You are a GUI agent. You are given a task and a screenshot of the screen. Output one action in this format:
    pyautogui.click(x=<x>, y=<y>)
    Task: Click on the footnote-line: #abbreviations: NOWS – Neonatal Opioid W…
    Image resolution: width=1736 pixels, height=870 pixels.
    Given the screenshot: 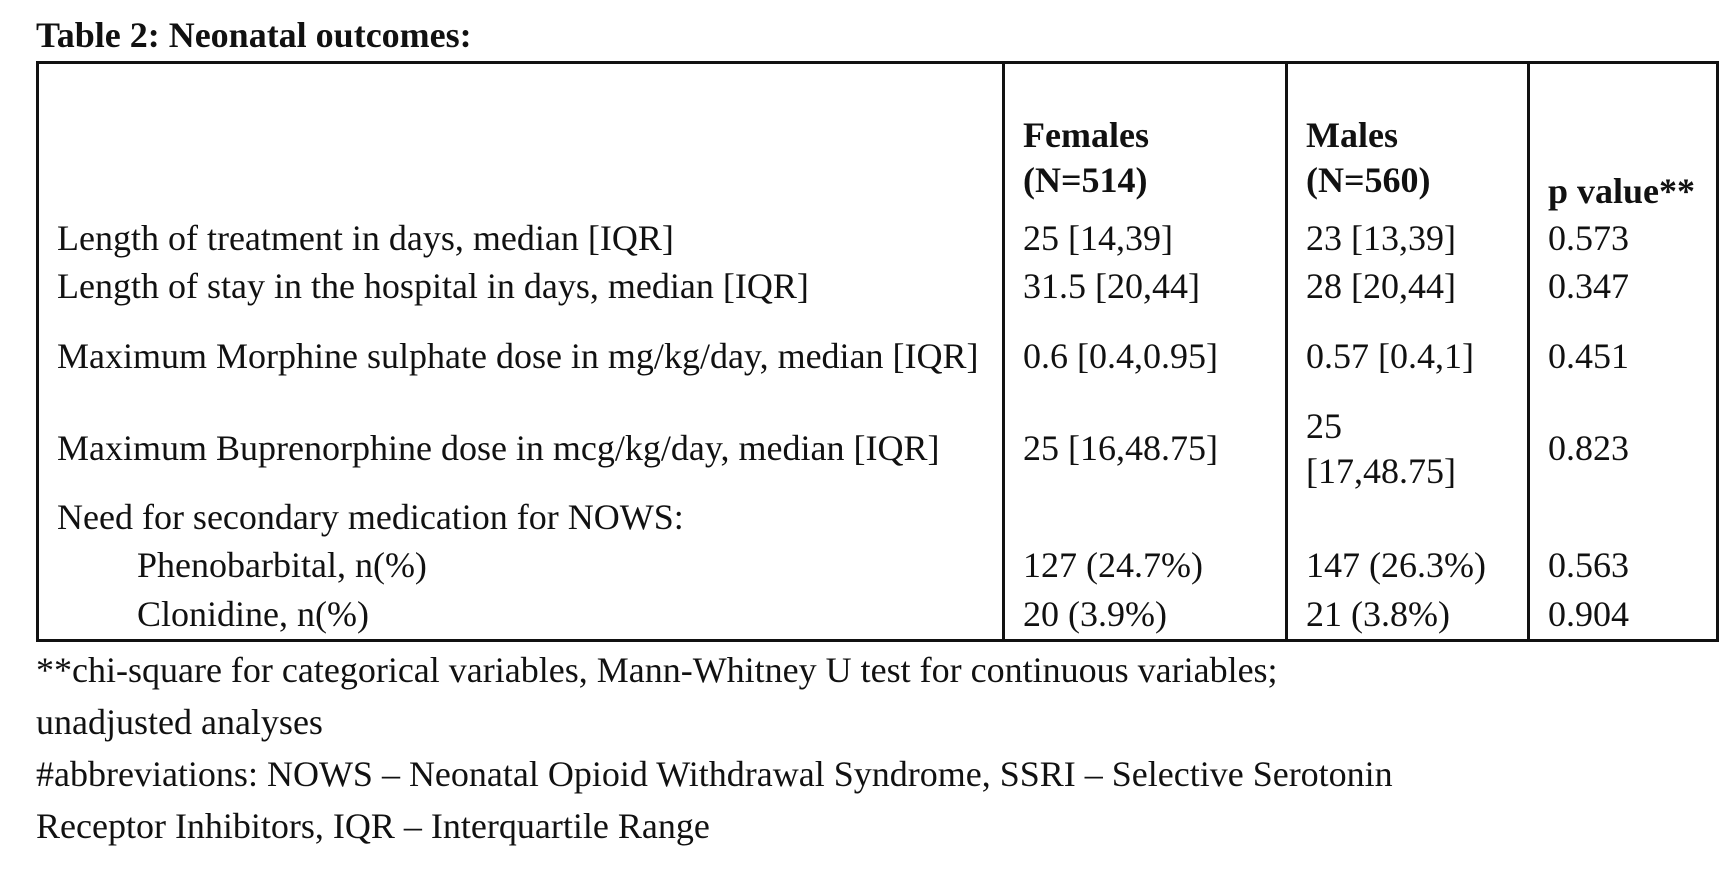 What is the action you would take?
    pyautogui.click(x=714, y=774)
    